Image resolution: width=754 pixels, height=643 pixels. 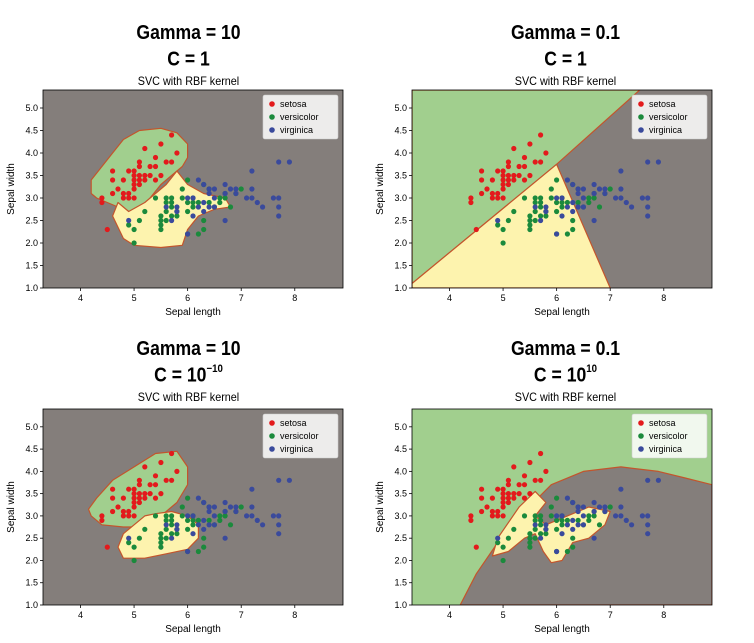 I want to click on y-tick-label: 3.5, so click(x=400, y=494).